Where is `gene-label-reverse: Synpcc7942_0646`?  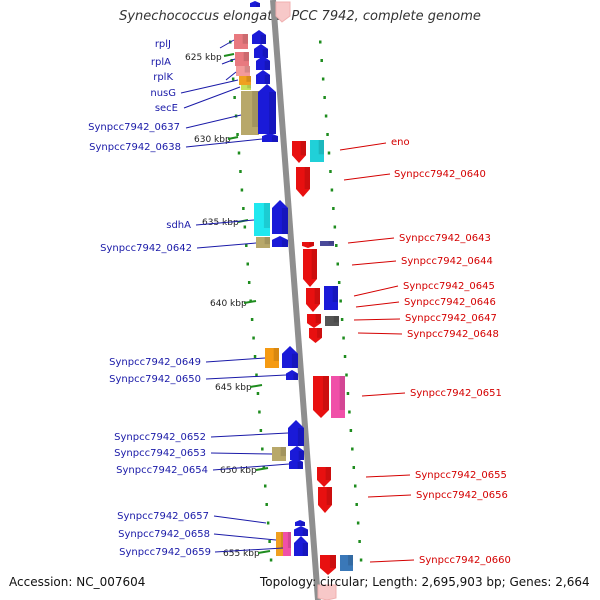
gene-label-reverse: Synpcc7942_0646 is located at coordinates (450, 302).